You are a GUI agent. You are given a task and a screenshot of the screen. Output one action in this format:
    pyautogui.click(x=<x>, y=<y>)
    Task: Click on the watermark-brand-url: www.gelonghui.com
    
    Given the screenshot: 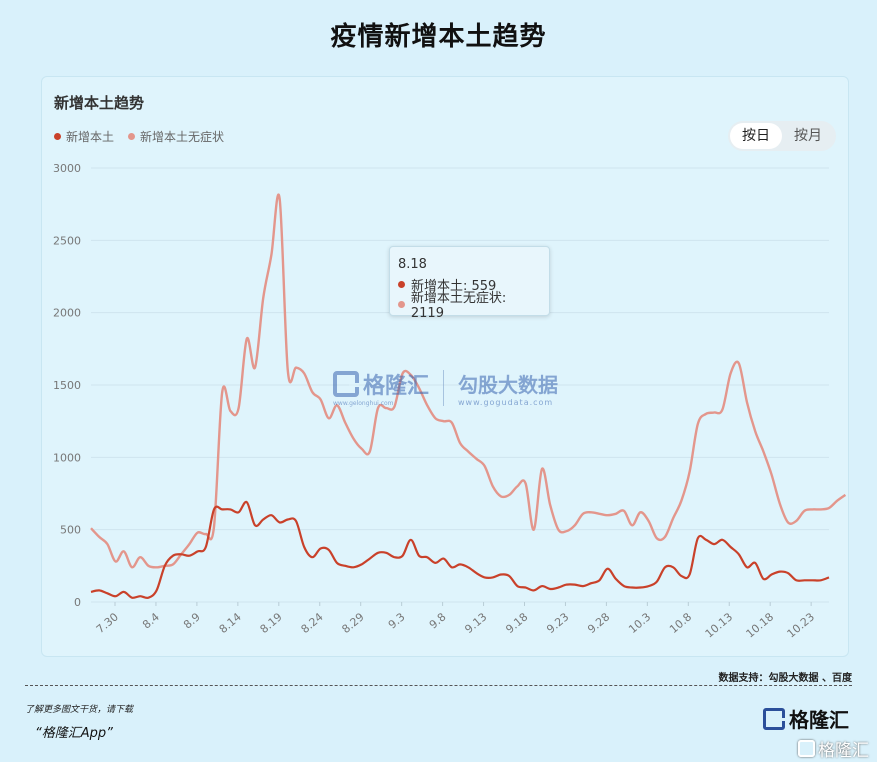 What is the action you would take?
    pyautogui.click(x=363, y=403)
    